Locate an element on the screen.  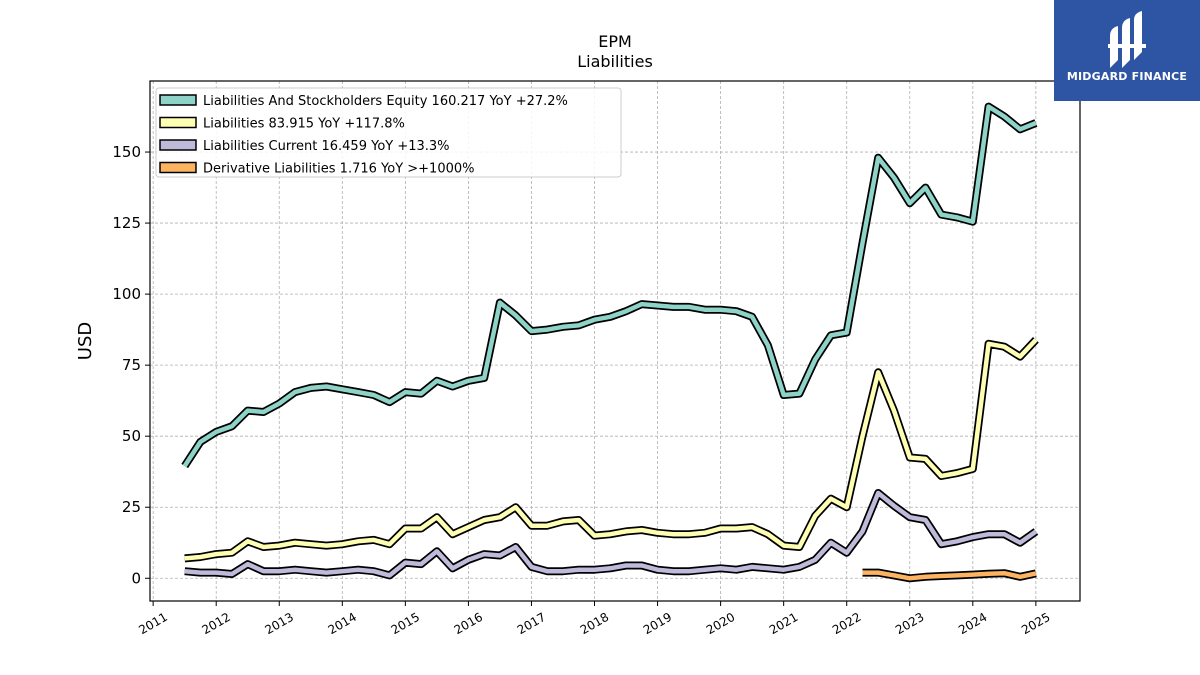
series-line-liabilities-current is located at coordinates (611, 534).